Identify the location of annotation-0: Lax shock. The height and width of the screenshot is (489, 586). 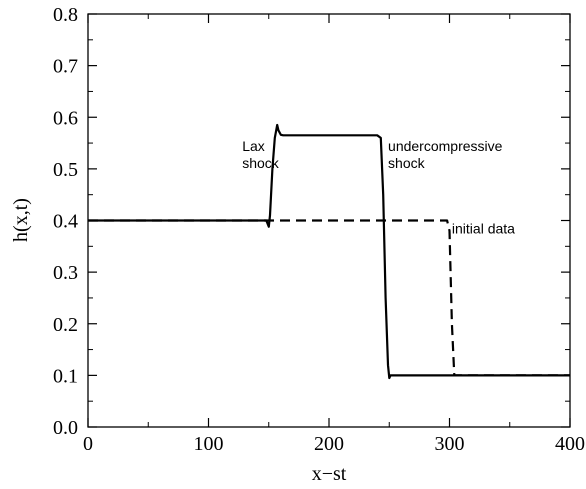
(261, 154).